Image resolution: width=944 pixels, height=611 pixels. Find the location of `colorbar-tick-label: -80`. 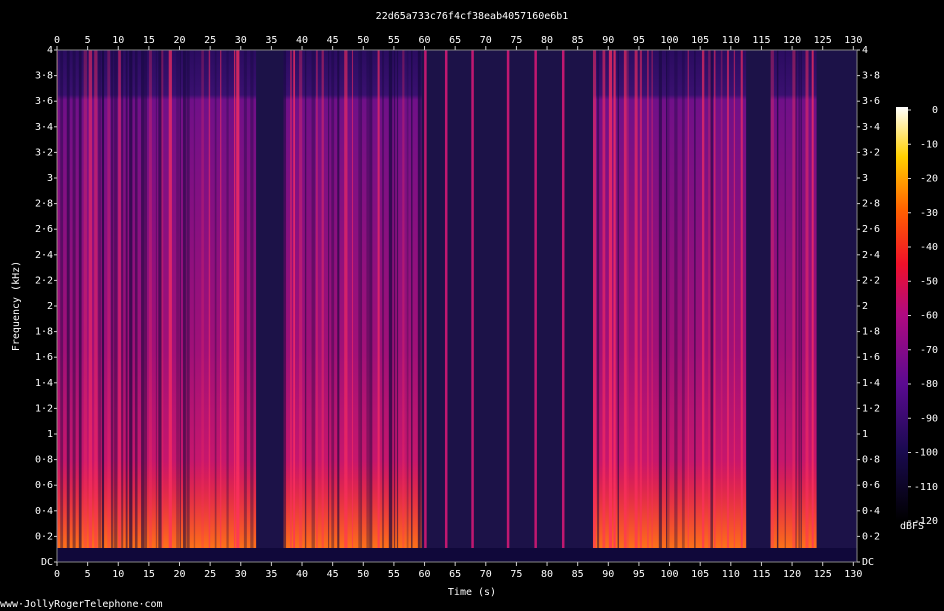

colorbar-tick-label: -80 is located at coordinates (929, 384).